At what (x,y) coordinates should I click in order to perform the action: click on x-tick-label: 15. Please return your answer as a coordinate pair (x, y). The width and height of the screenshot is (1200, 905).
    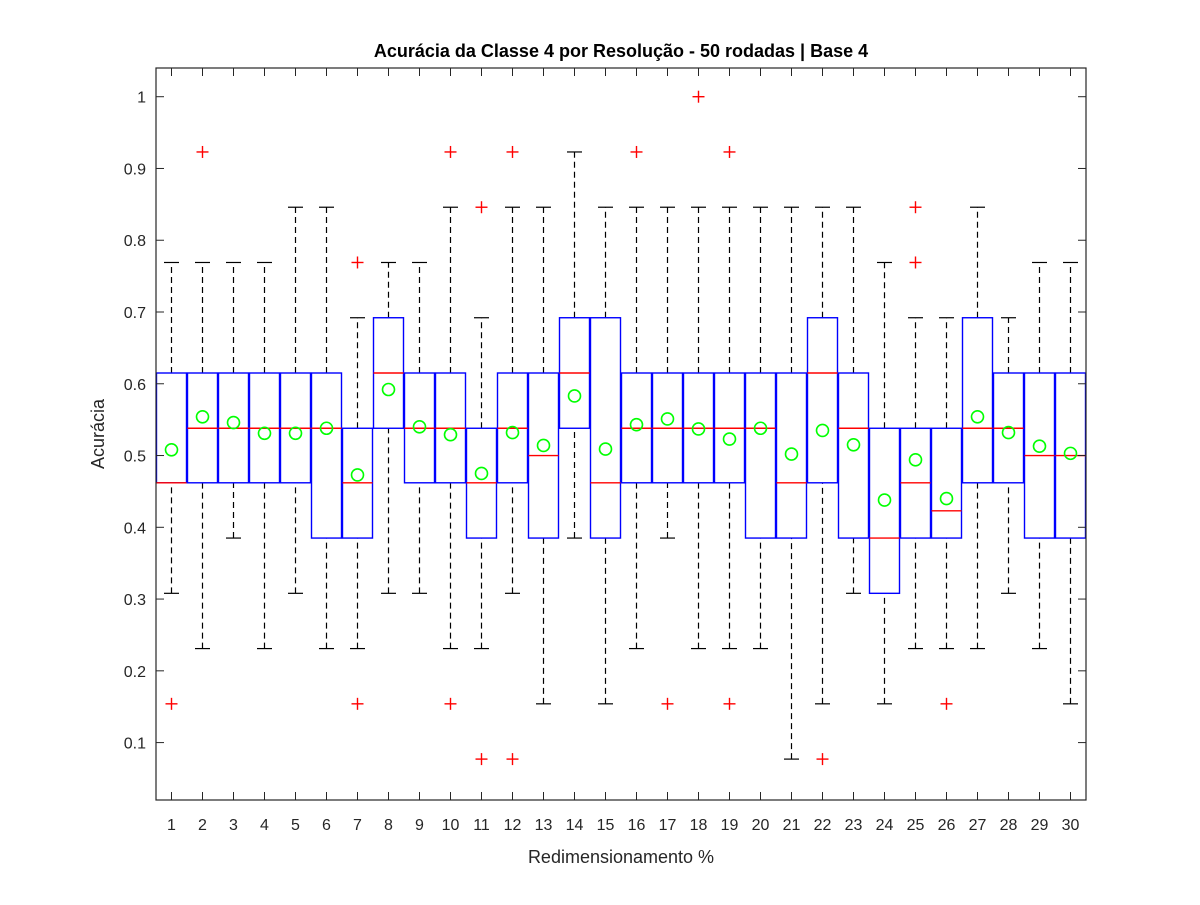
    Looking at the image, I should click on (606, 825).